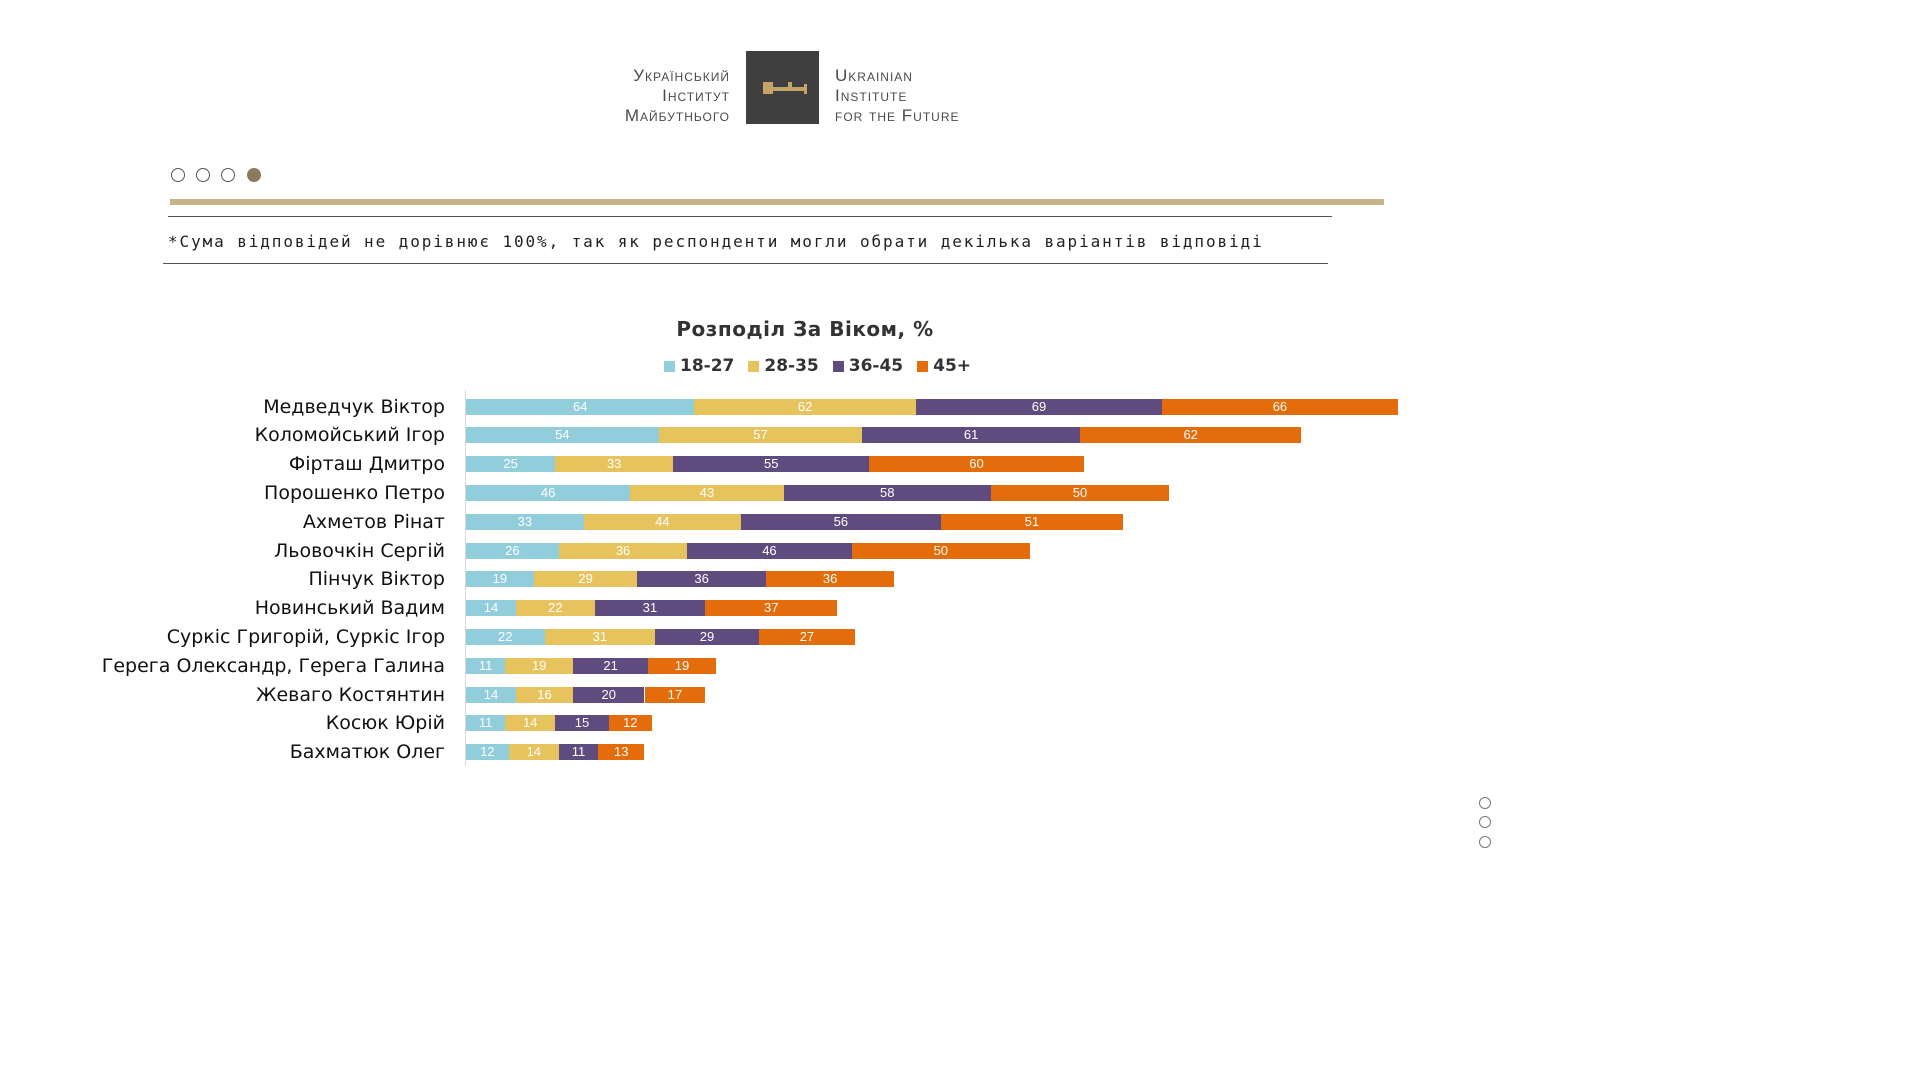 This screenshot has height=1080, width=1920. Describe the element at coordinates (681, 75) in the screenshot. I see `logo-uk-line: Український` at that location.